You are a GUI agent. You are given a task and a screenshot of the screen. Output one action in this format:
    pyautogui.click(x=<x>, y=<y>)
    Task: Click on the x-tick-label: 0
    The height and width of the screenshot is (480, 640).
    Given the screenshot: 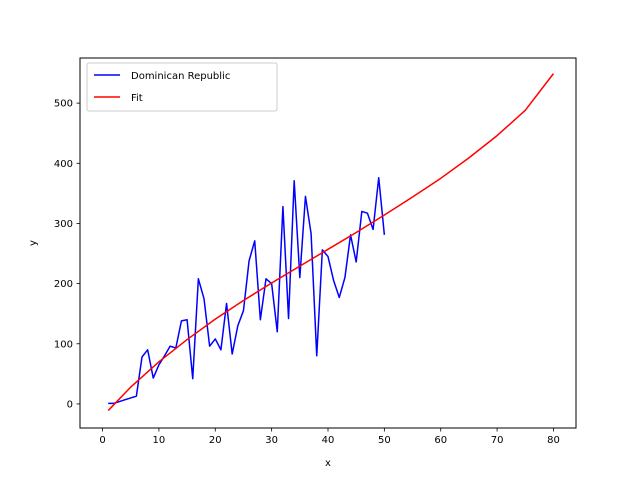 What is the action you would take?
    pyautogui.click(x=102, y=440)
    